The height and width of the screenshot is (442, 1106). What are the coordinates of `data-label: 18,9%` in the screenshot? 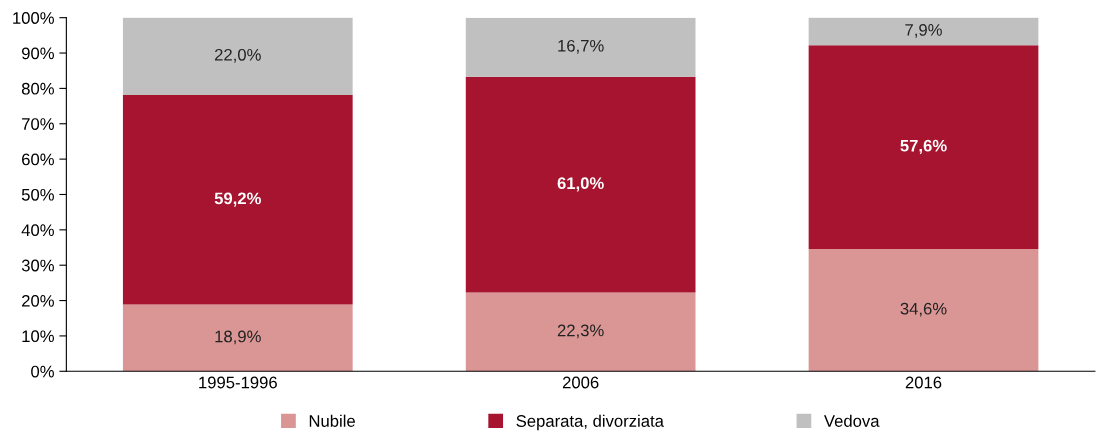 It's located at (238, 337).